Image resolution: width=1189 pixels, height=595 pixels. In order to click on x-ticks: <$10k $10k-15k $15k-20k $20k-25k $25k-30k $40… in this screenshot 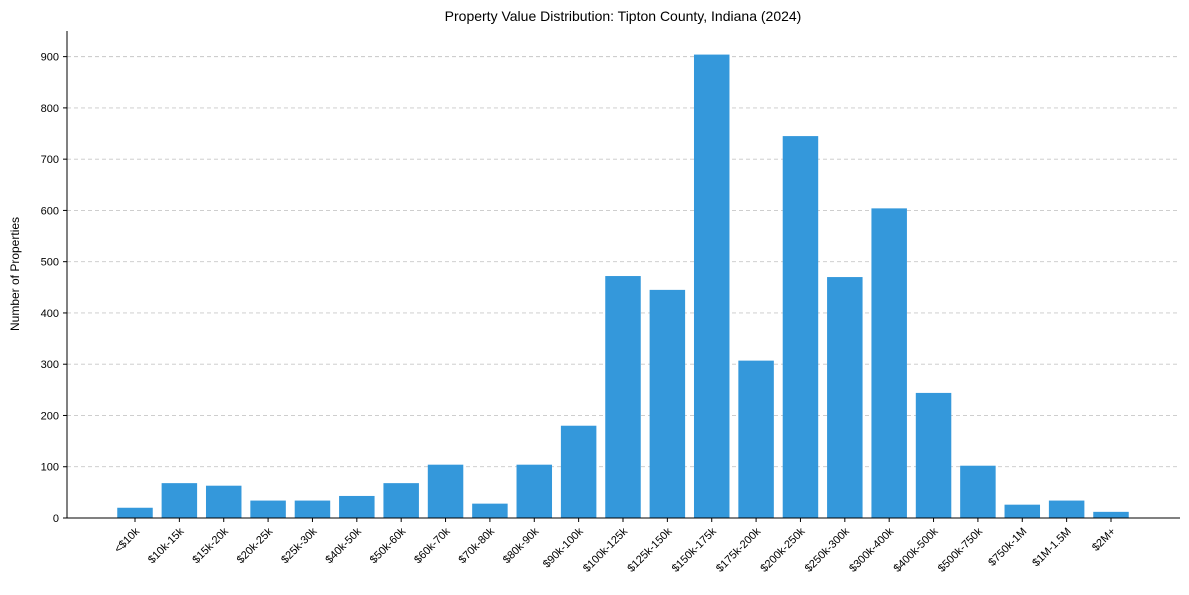, I will do `click(615, 546)`.